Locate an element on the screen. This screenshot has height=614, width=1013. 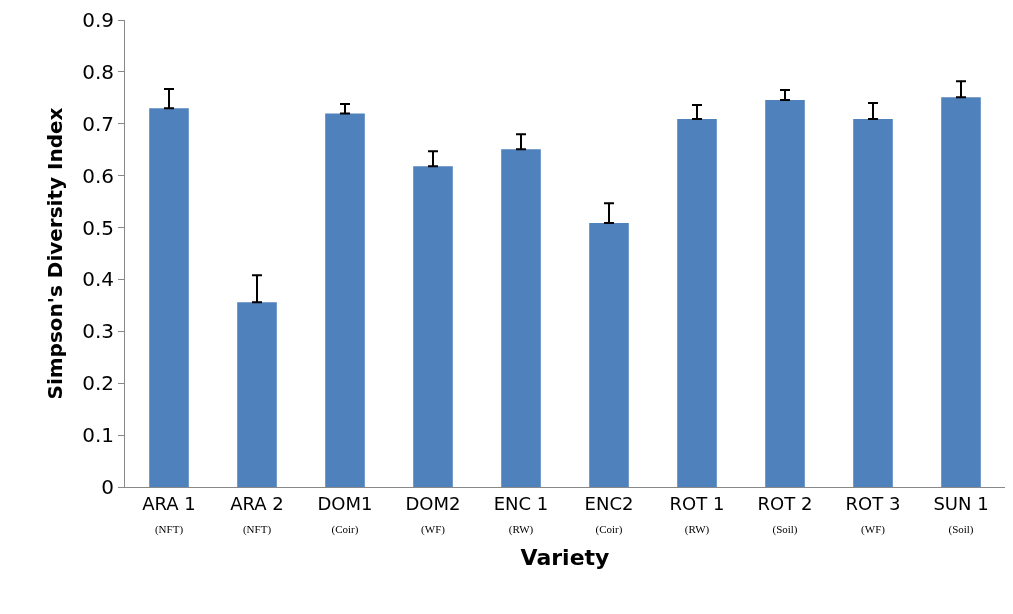
x-tick-label: ROT 3 (WF) is located at coordinates (873, 514).